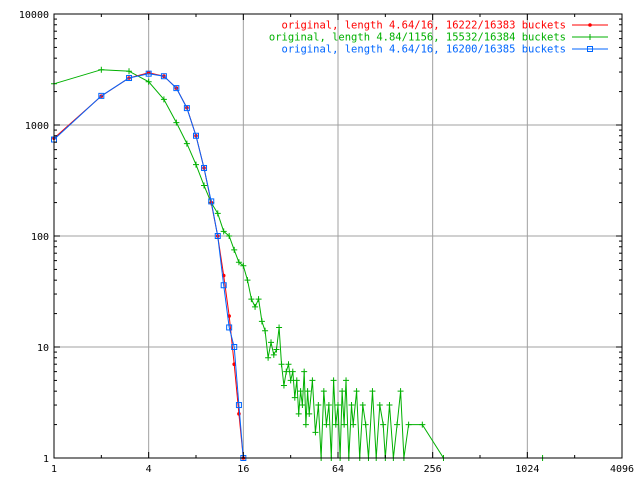  I want to click on y-tick-label: 10, so click(43, 348).